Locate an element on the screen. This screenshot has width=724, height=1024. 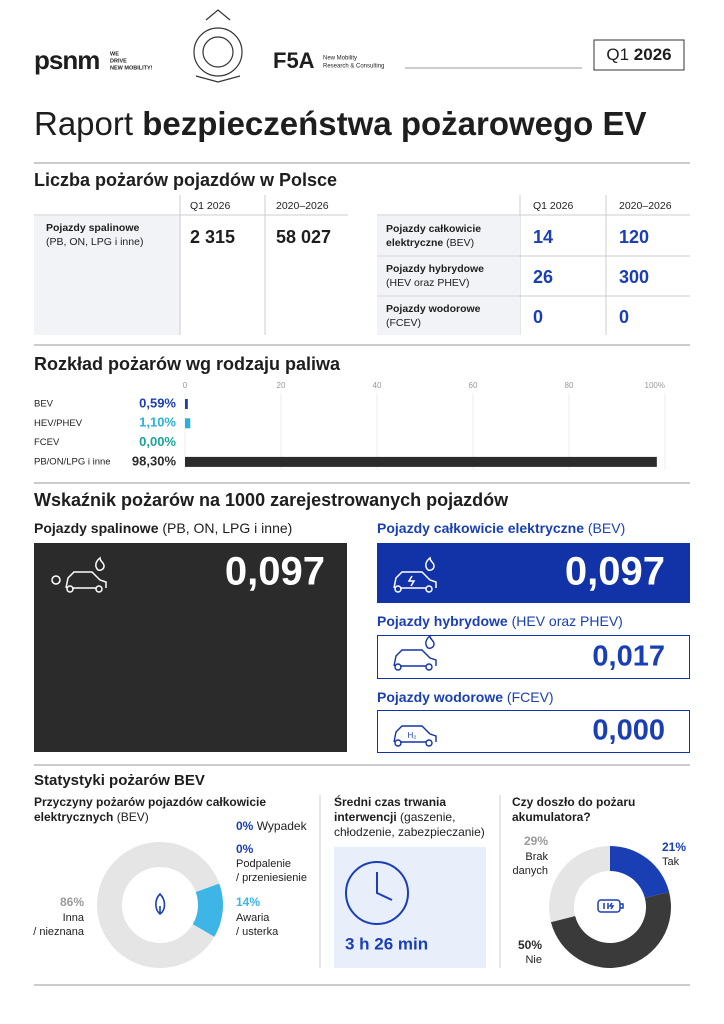
row-label: Pojazdy całkowicie is located at coordinates (433, 229).